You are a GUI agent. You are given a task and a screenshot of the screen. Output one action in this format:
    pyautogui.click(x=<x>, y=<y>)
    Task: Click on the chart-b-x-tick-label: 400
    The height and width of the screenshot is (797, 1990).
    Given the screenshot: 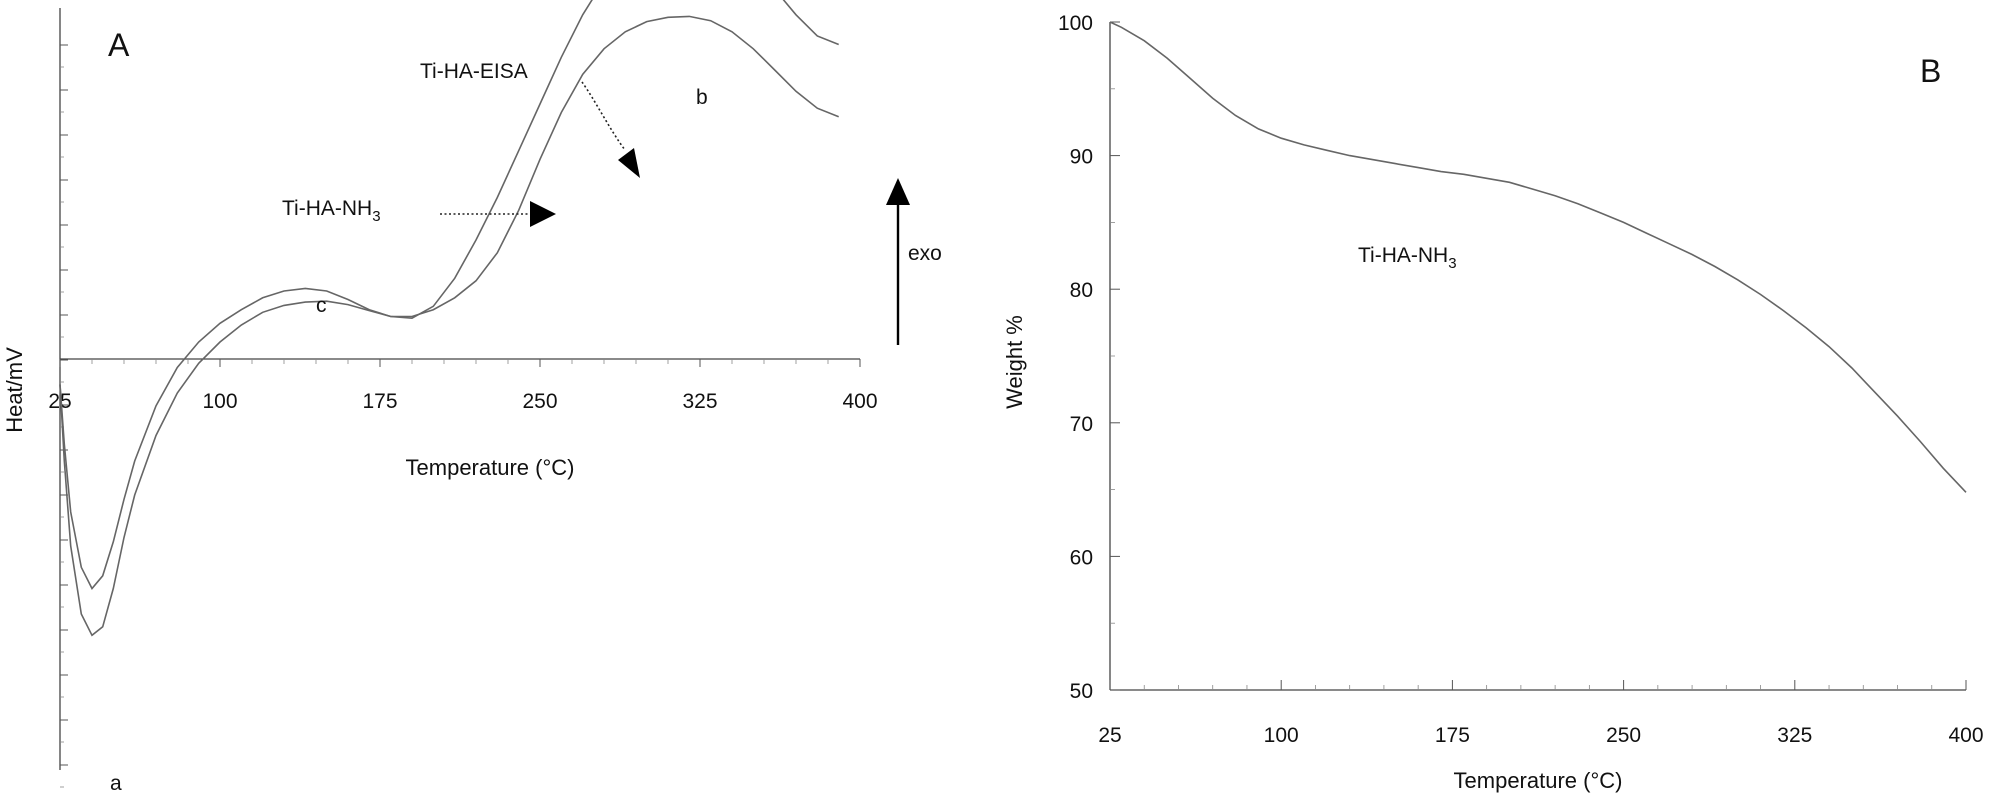 What is the action you would take?
    pyautogui.click(x=1965, y=735)
    